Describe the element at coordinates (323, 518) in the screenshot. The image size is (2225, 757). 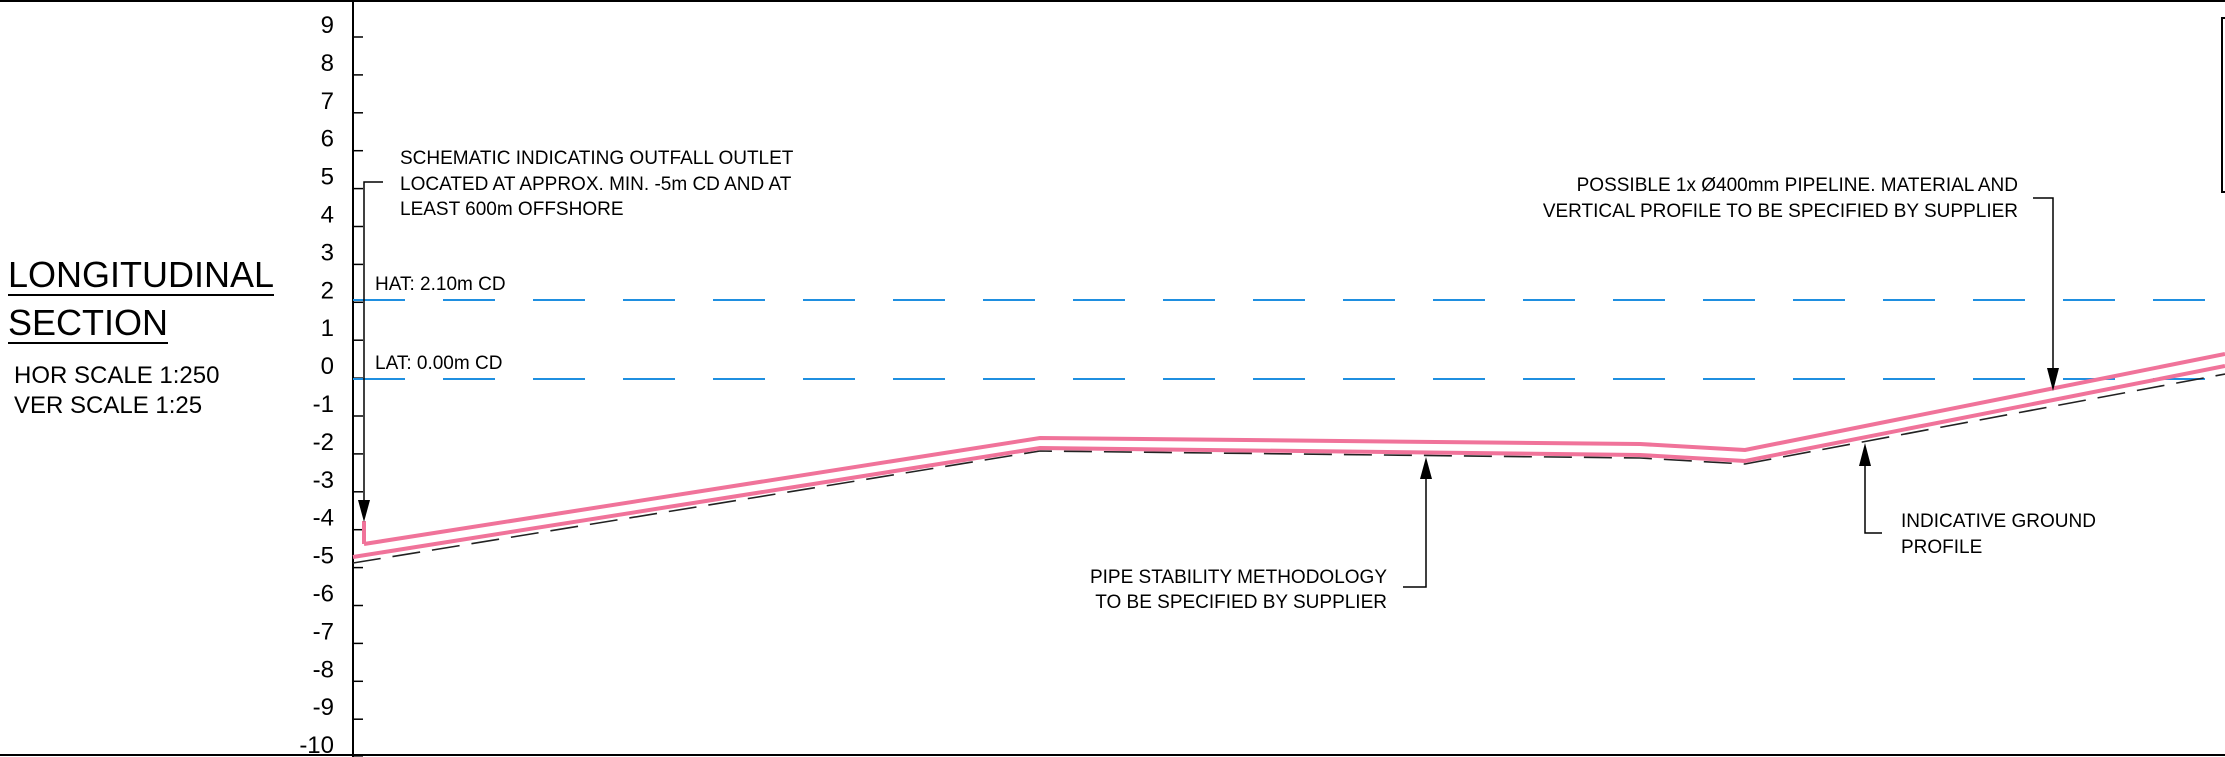
I see `axis-tick-label: -4` at that location.